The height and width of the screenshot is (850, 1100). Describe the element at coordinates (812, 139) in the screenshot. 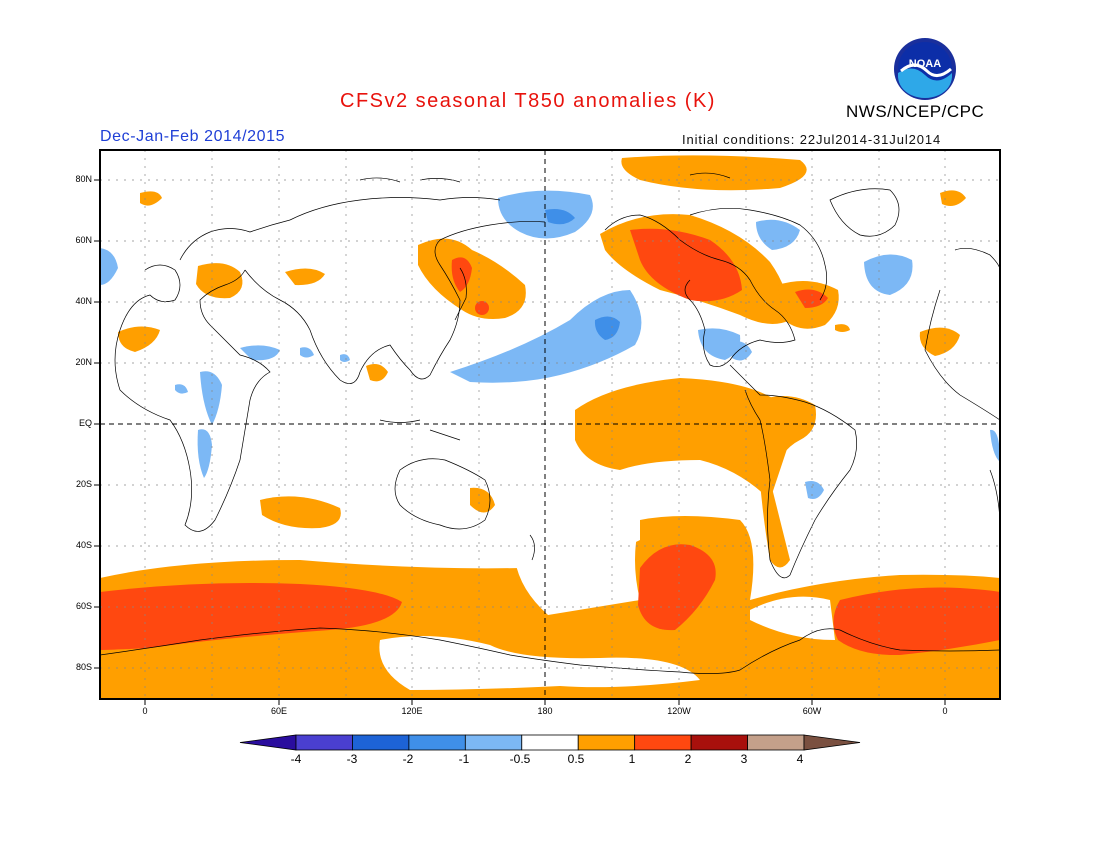

I see `initial-conditions-label: Initial conditions: 22Jul2014-31Jul2014` at that location.